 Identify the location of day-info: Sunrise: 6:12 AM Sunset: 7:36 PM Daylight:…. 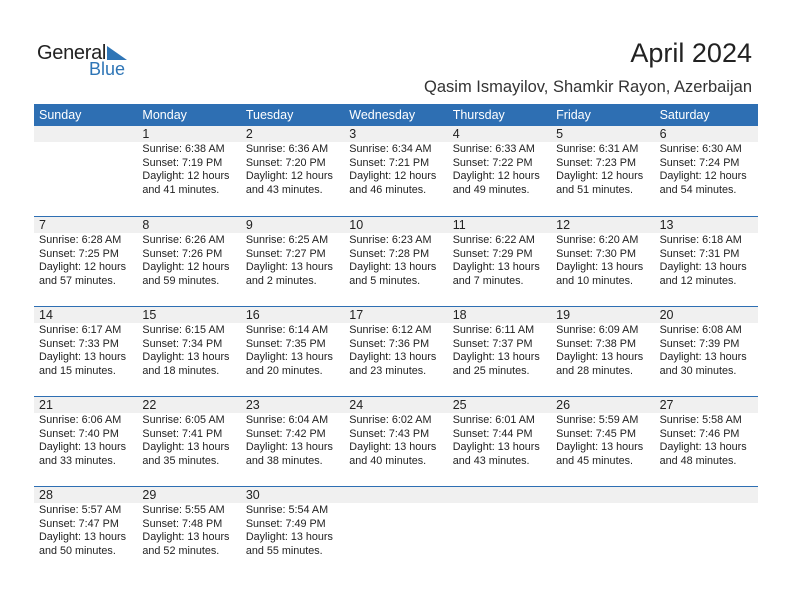
(398, 351).